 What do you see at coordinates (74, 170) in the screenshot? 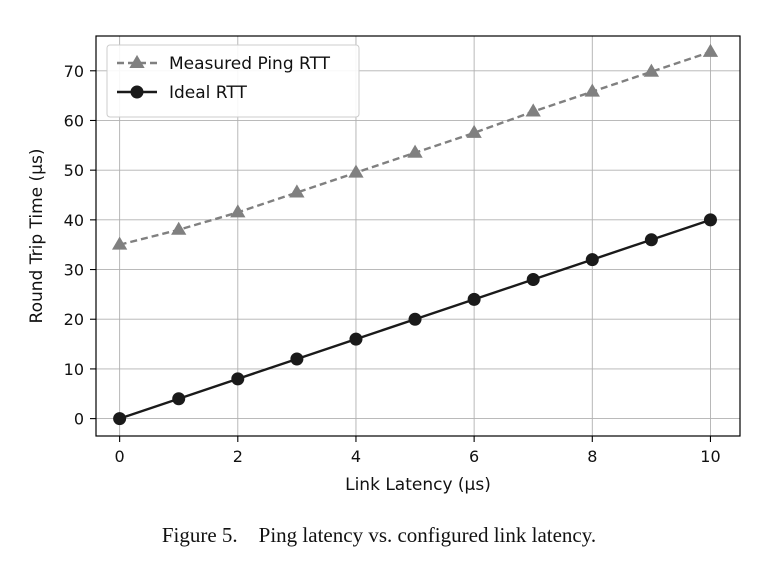
I see `y-tick-label: 50` at bounding box center [74, 170].